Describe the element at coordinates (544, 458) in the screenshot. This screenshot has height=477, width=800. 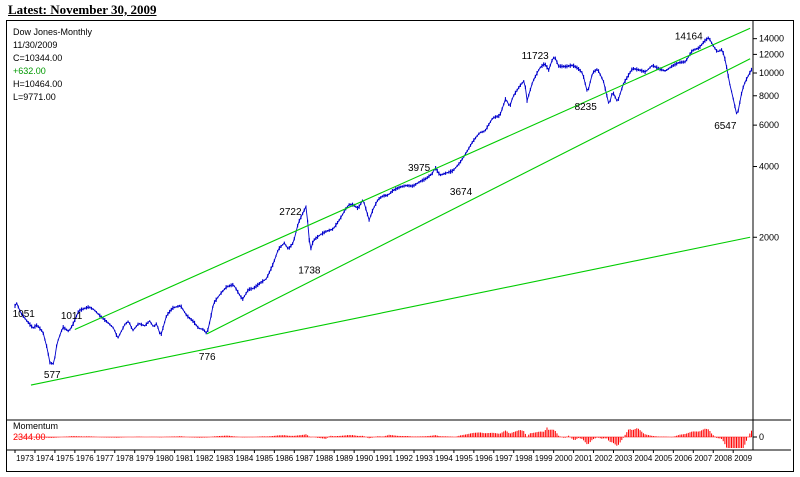
I see `x-tick-label: 1999` at that location.